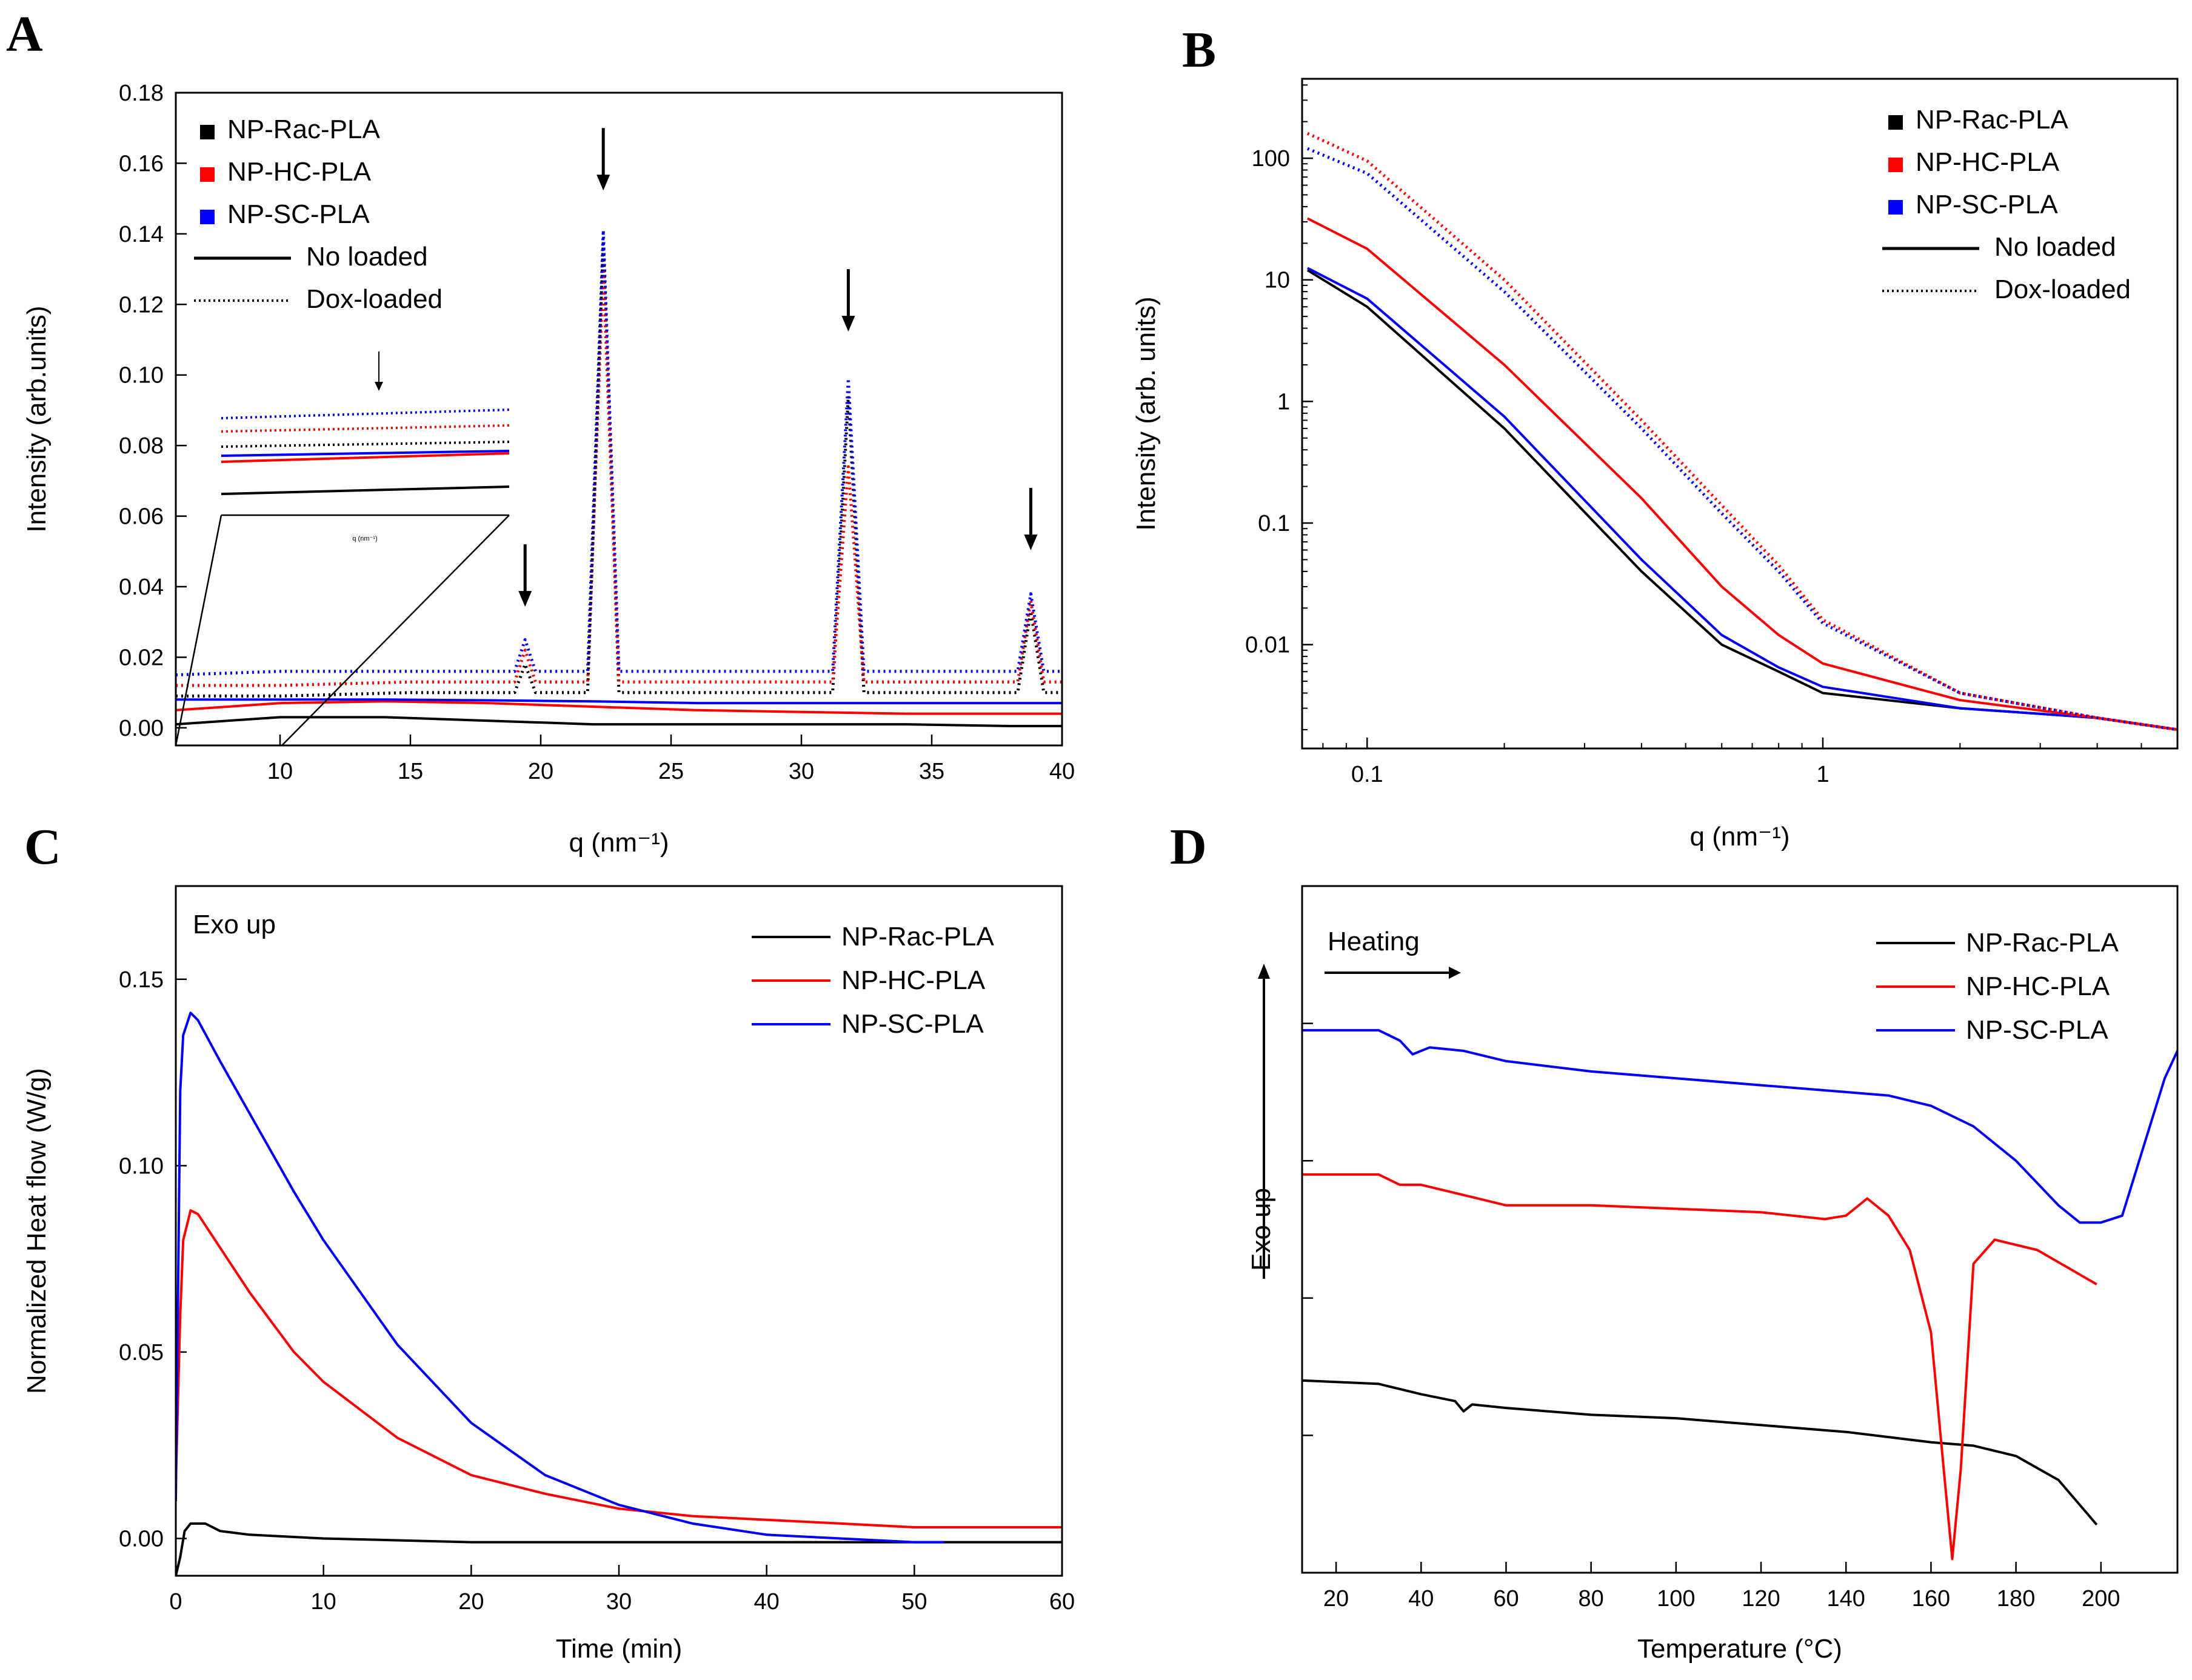  I want to click on panel-b-x-tick-label: 0.1, so click(1367, 774).